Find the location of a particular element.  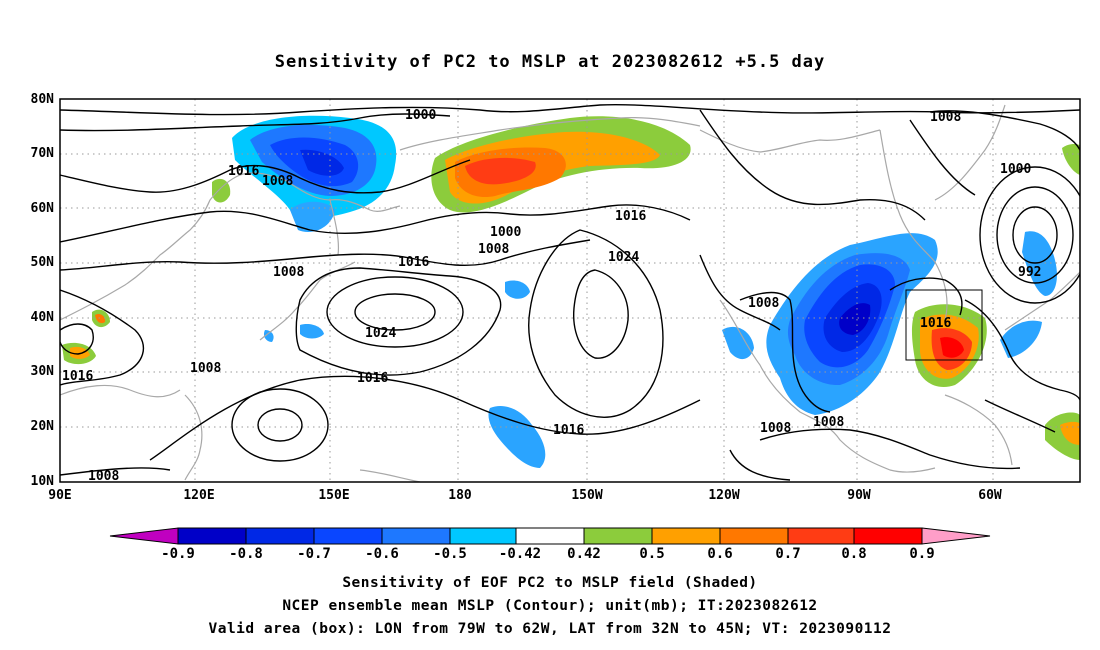

colorbar-label: -0.6 is located at coordinates (382, 554).